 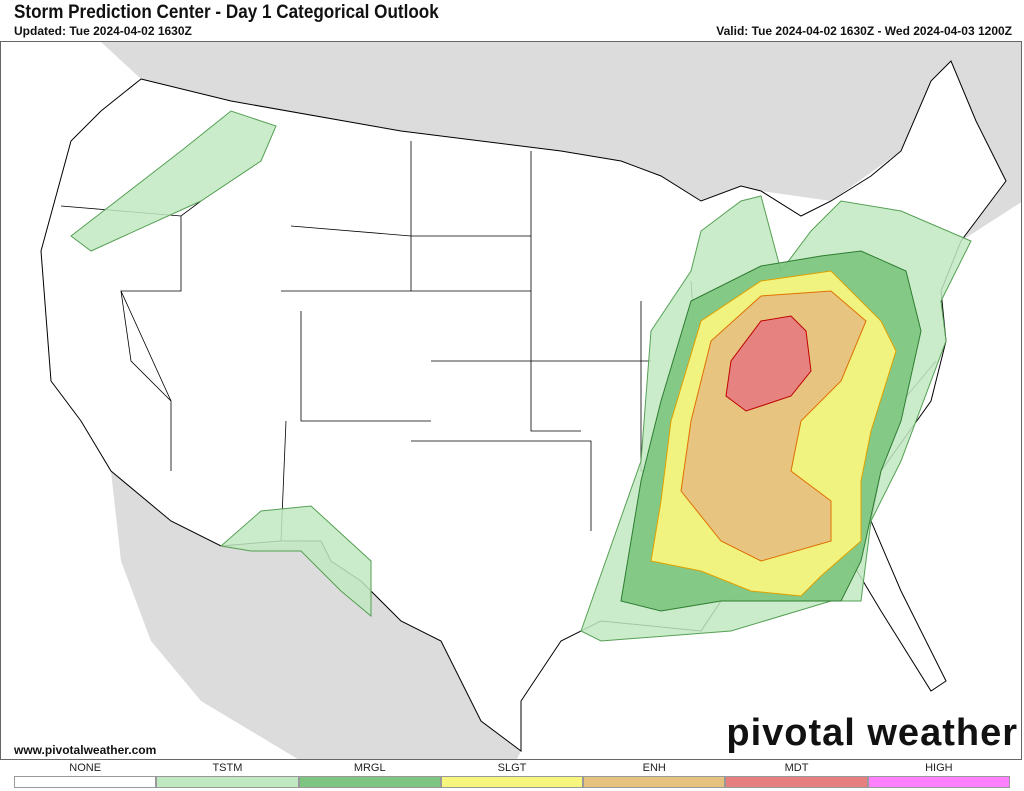 What do you see at coordinates (173, 181) in the screenshot?
I see `risk-area-tstm-northwest` at bounding box center [173, 181].